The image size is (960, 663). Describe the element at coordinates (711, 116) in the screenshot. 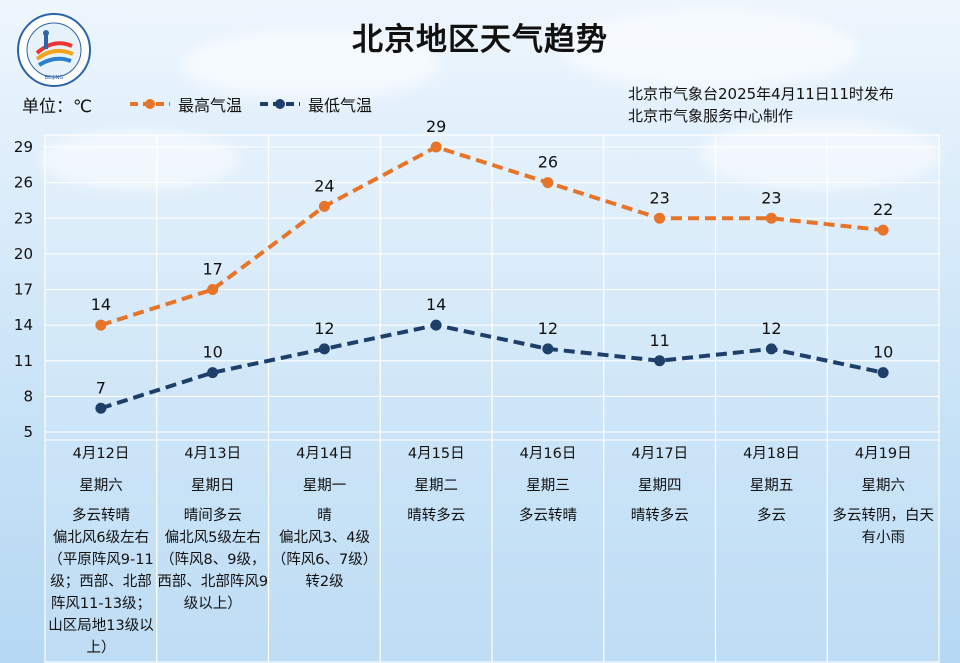

I see `publisher-line-2: 北京市气象服务中心制作` at that location.